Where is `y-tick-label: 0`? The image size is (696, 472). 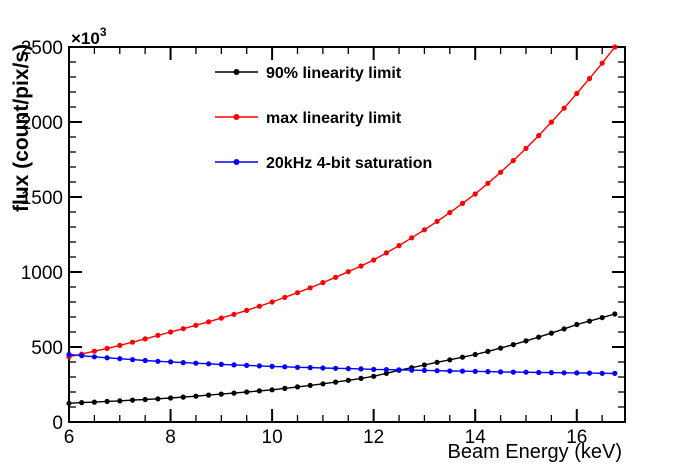
y-tick-label: 0 is located at coordinates (57, 423).